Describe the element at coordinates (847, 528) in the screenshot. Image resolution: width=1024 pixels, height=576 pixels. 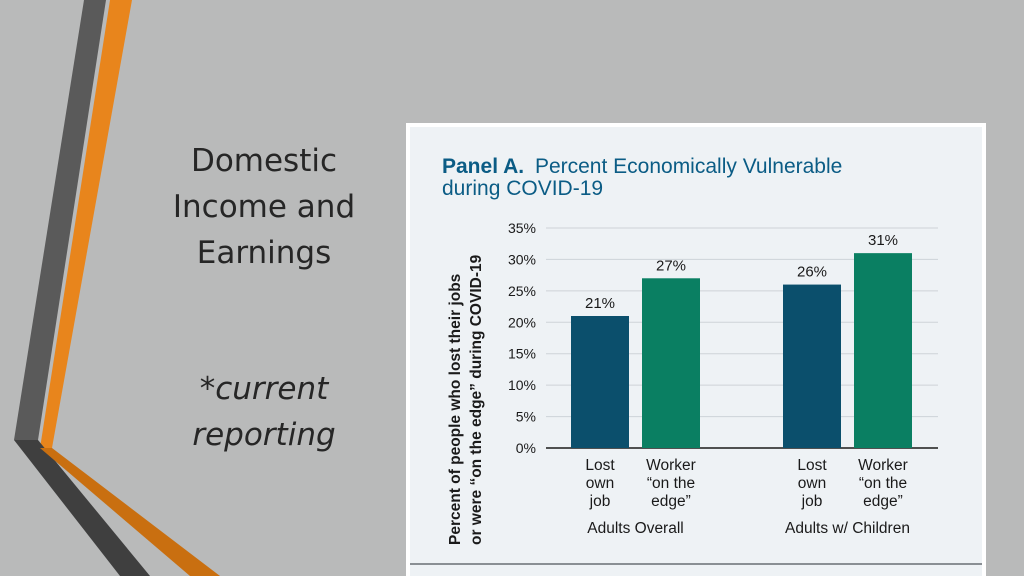
I see `x-group-label: Adults w/ Children` at that location.